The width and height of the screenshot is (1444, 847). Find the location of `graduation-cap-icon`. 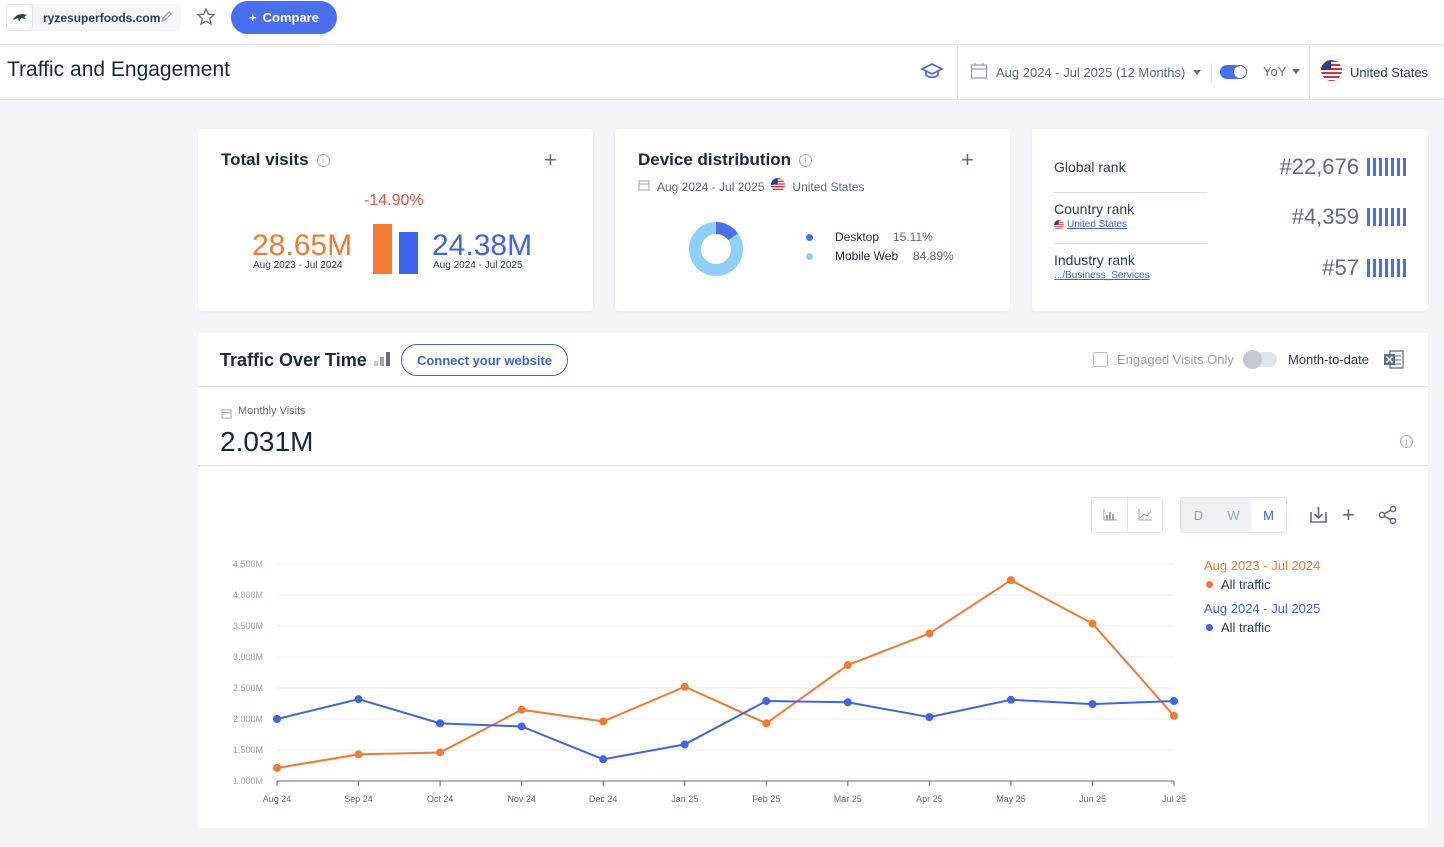

graduation-cap-icon is located at coordinates (932, 73).